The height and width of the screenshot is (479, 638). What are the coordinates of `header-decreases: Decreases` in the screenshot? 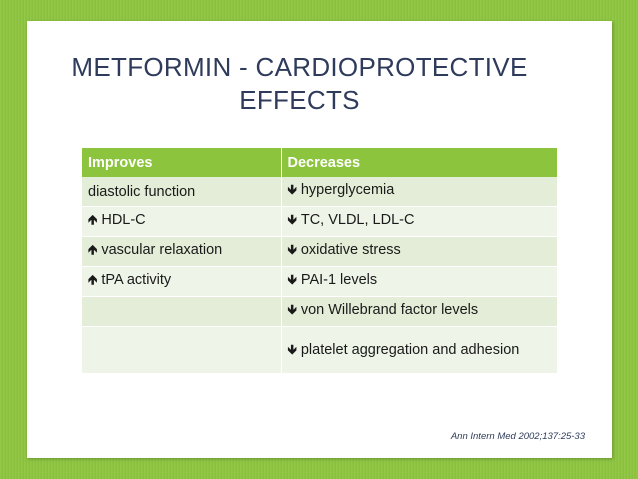 It's located at (419, 162).